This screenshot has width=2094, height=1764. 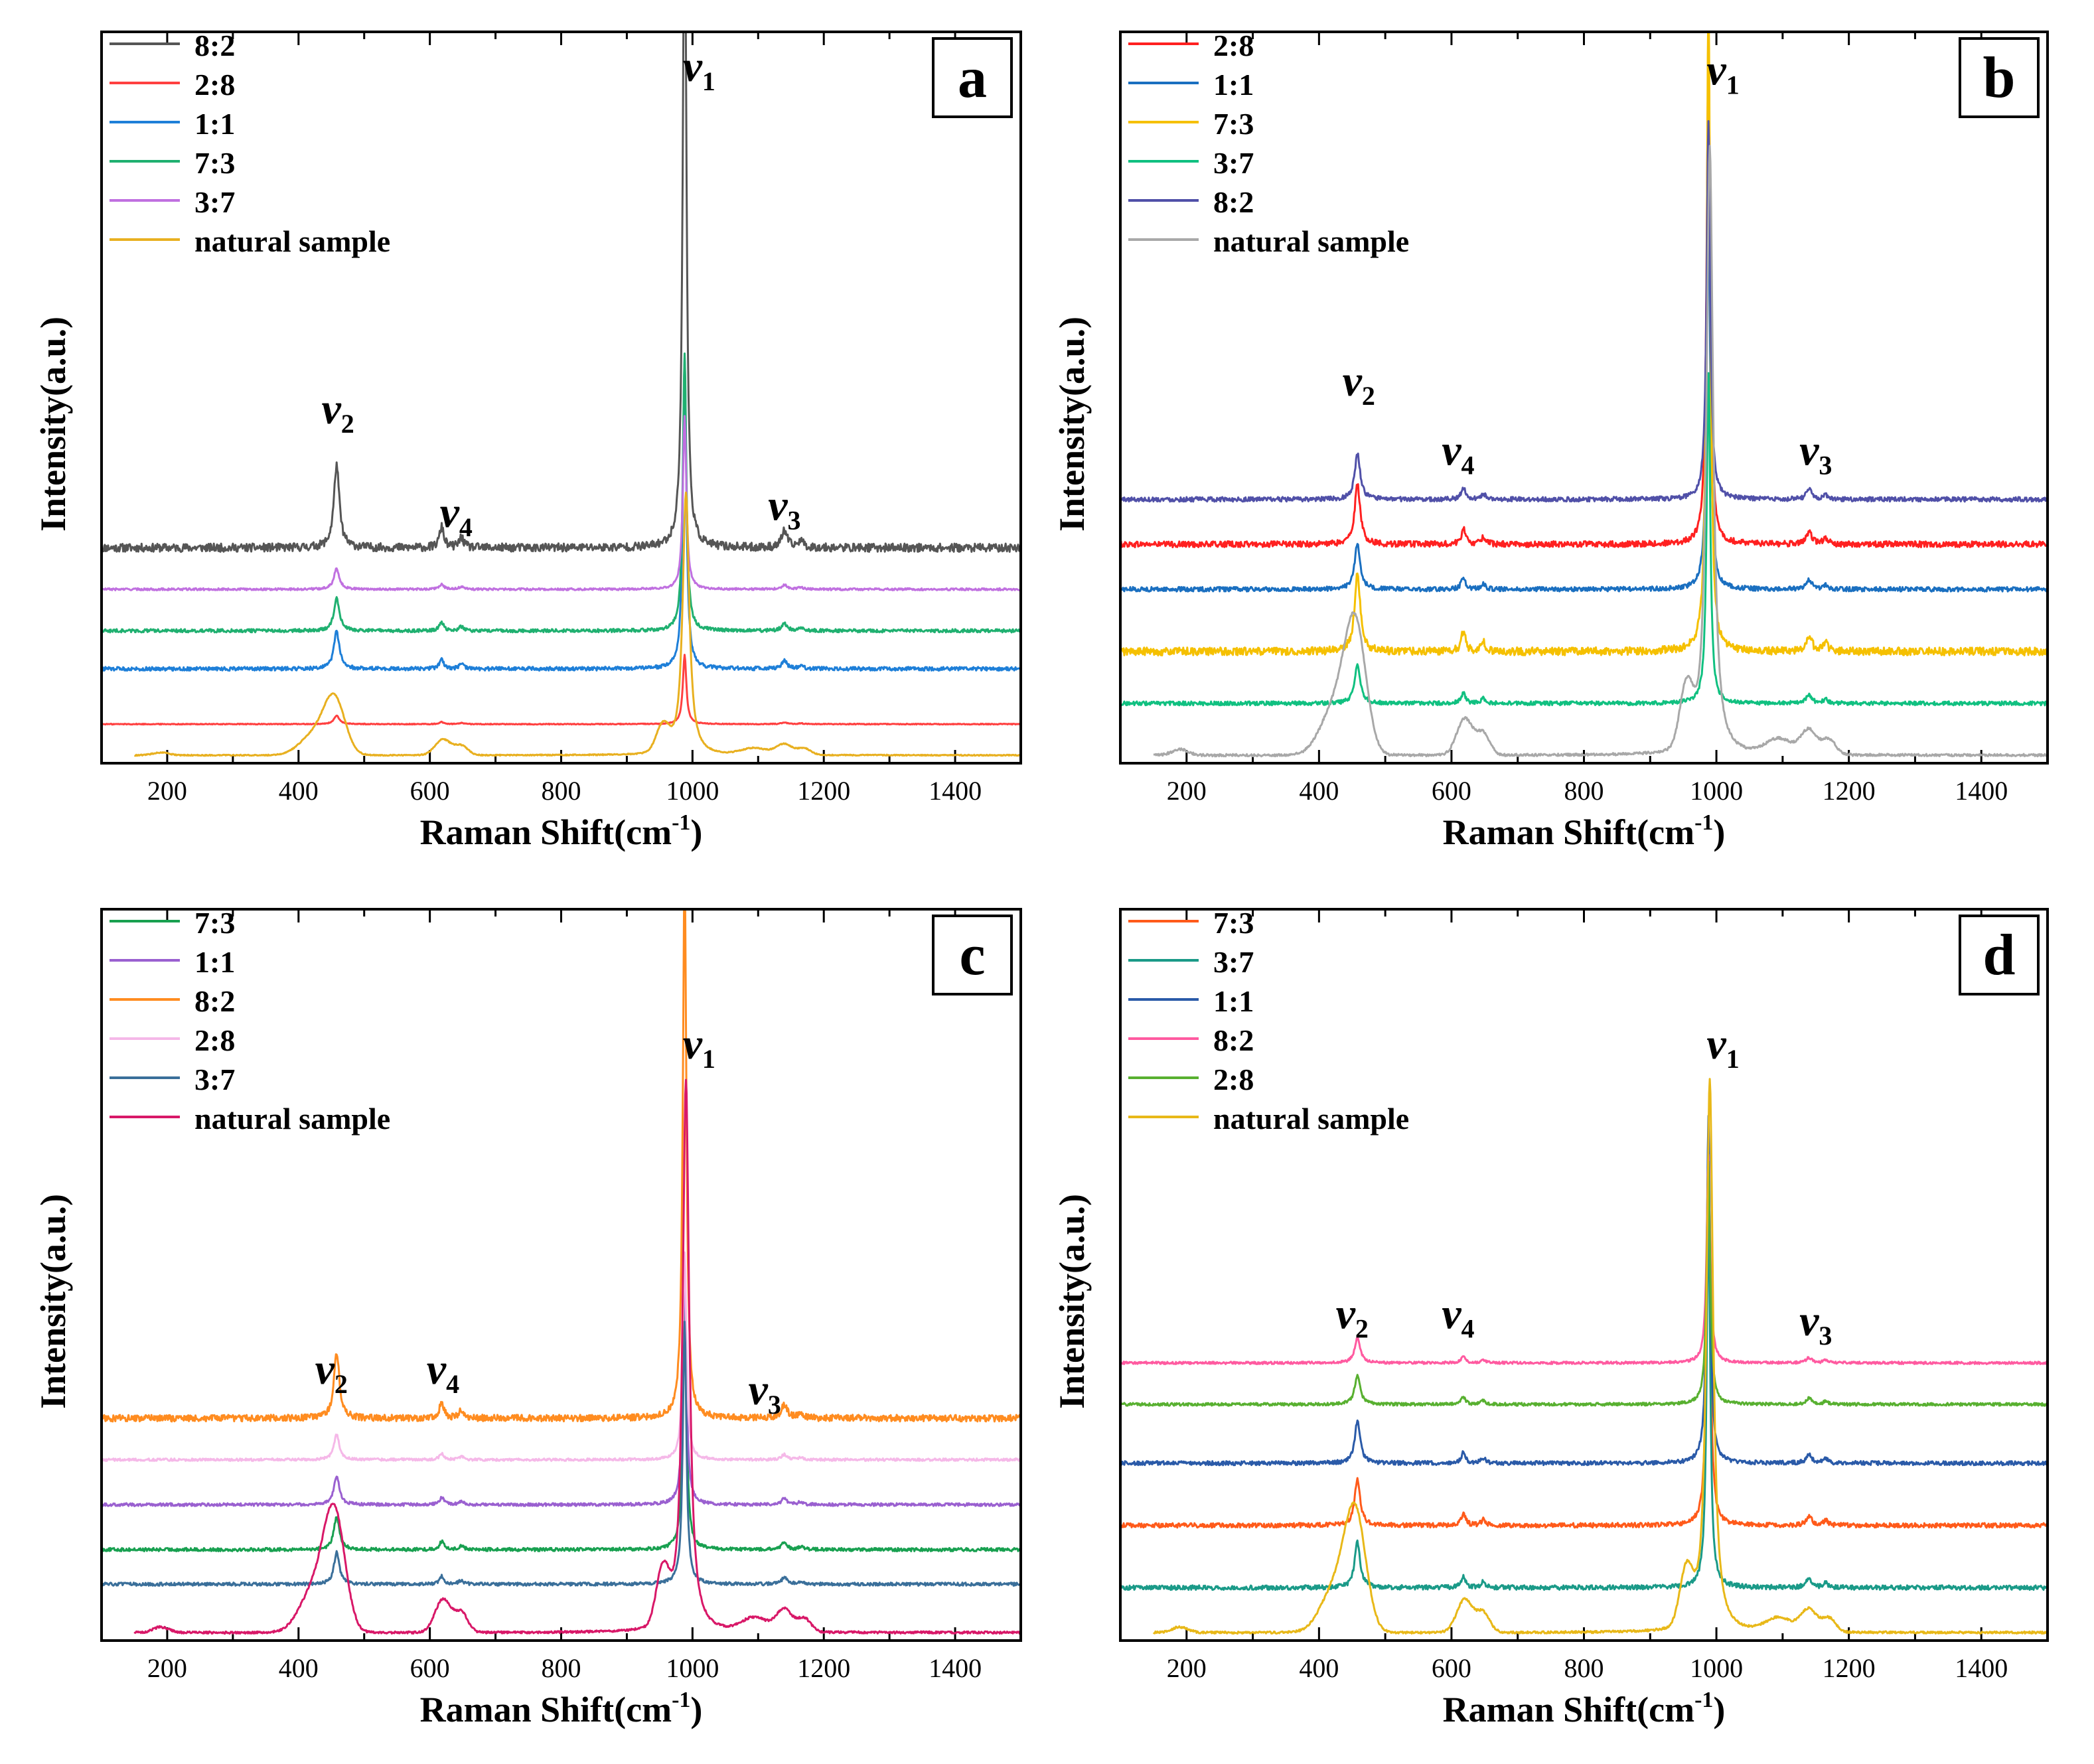 I want to click on spectra-group, so click(x=1584, y=1356).